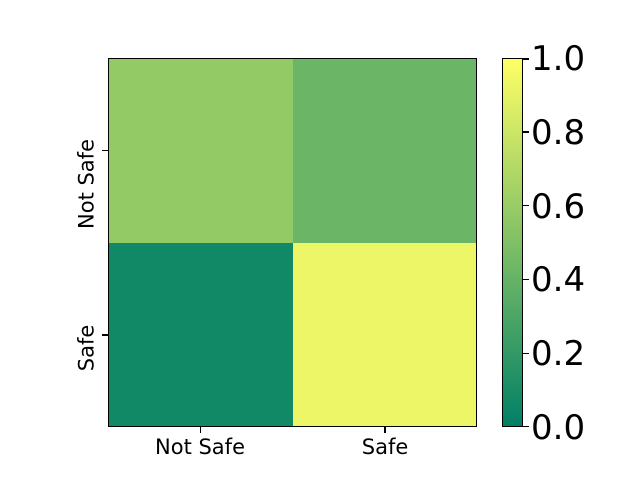 The image size is (640, 480). I want to click on x-tick-label-safe: Safe, so click(385, 447).